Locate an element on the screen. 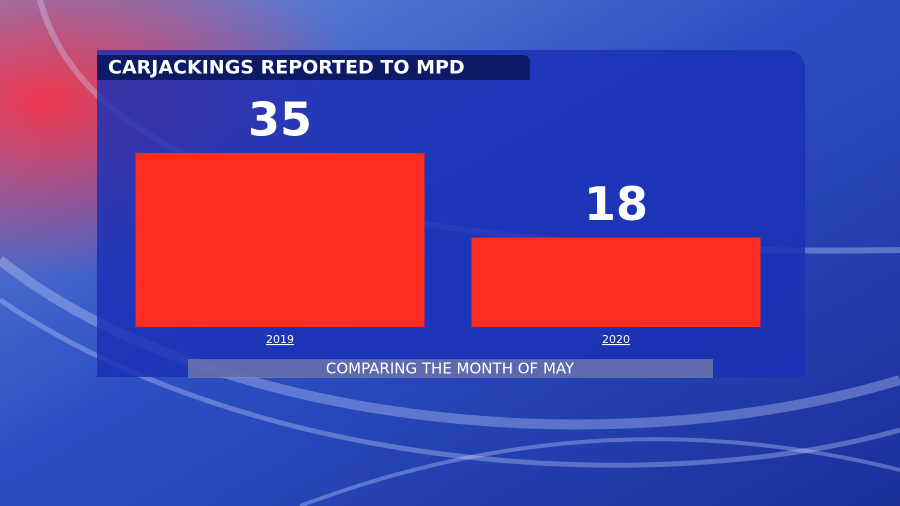  value-label: 35 is located at coordinates (280, 120).